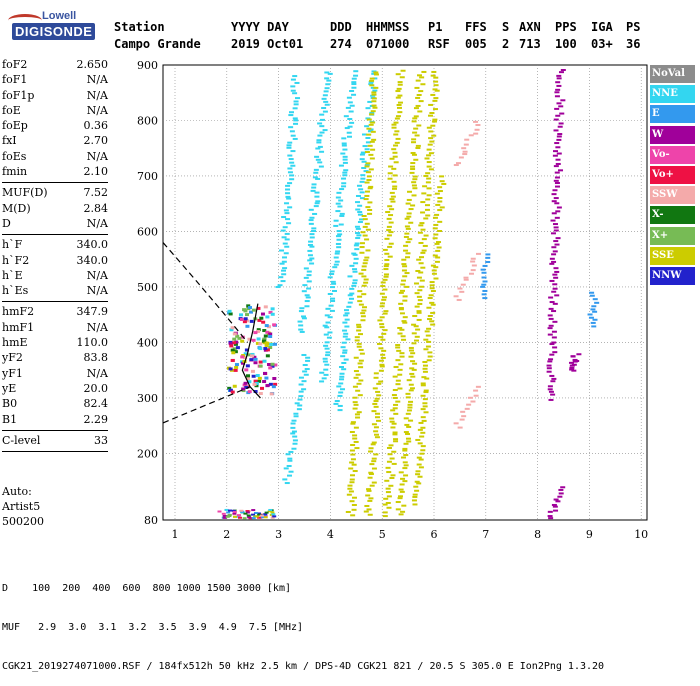 The width and height of the screenshot is (700, 686). Describe the element at coordinates (672, 154) in the screenshot. I see `legend-item-vo-: Vo-` at that location.